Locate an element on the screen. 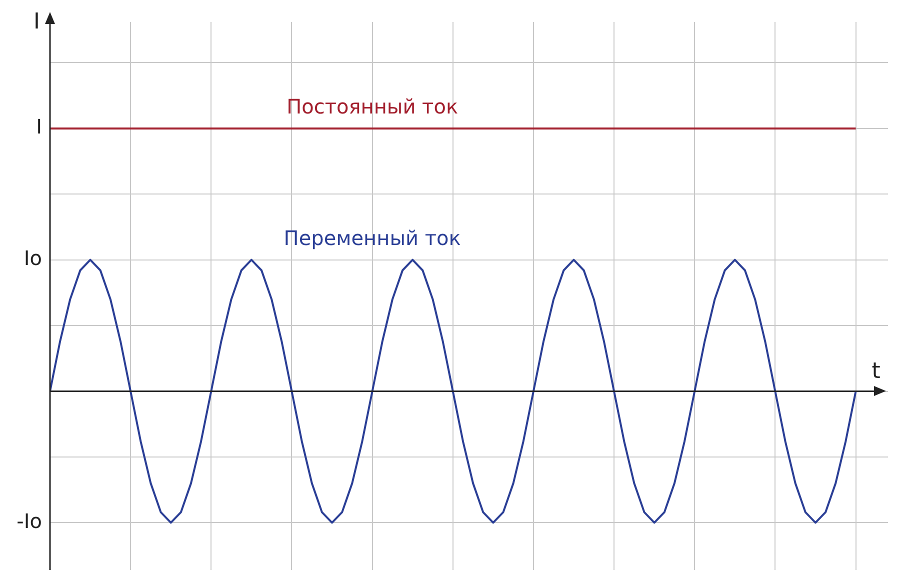 The width and height of the screenshot is (900, 580). x-axis-title: t is located at coordinates (876, 371).